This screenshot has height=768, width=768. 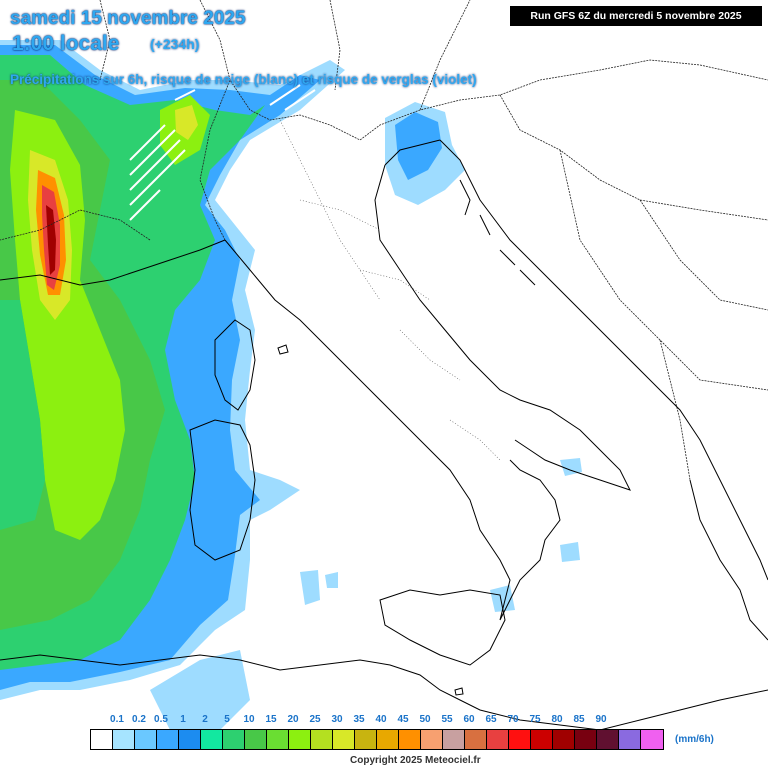 I want to click on coast-malta, so click(x=459, y=691).